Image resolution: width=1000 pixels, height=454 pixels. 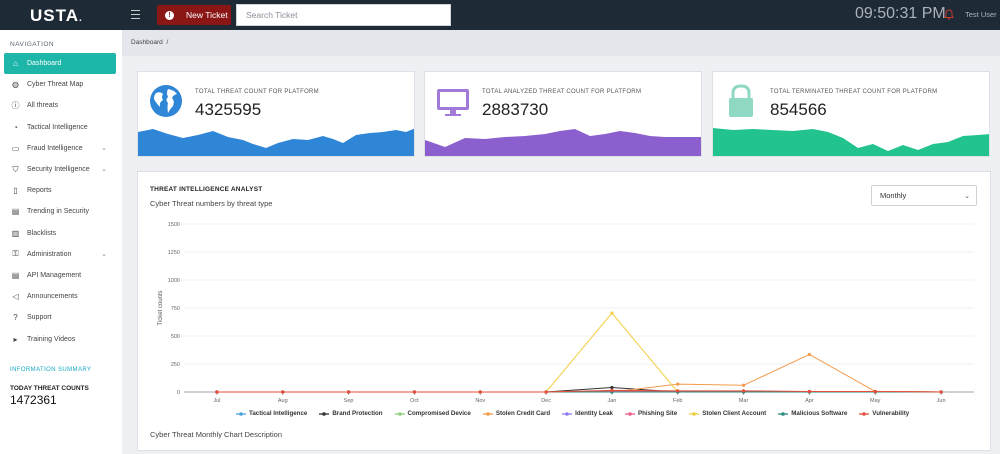 What do you see at coordinates (147, 42) in the screenshot?
I see `breadcrumb-item: Dashboard` at bounding box center [147, 42].